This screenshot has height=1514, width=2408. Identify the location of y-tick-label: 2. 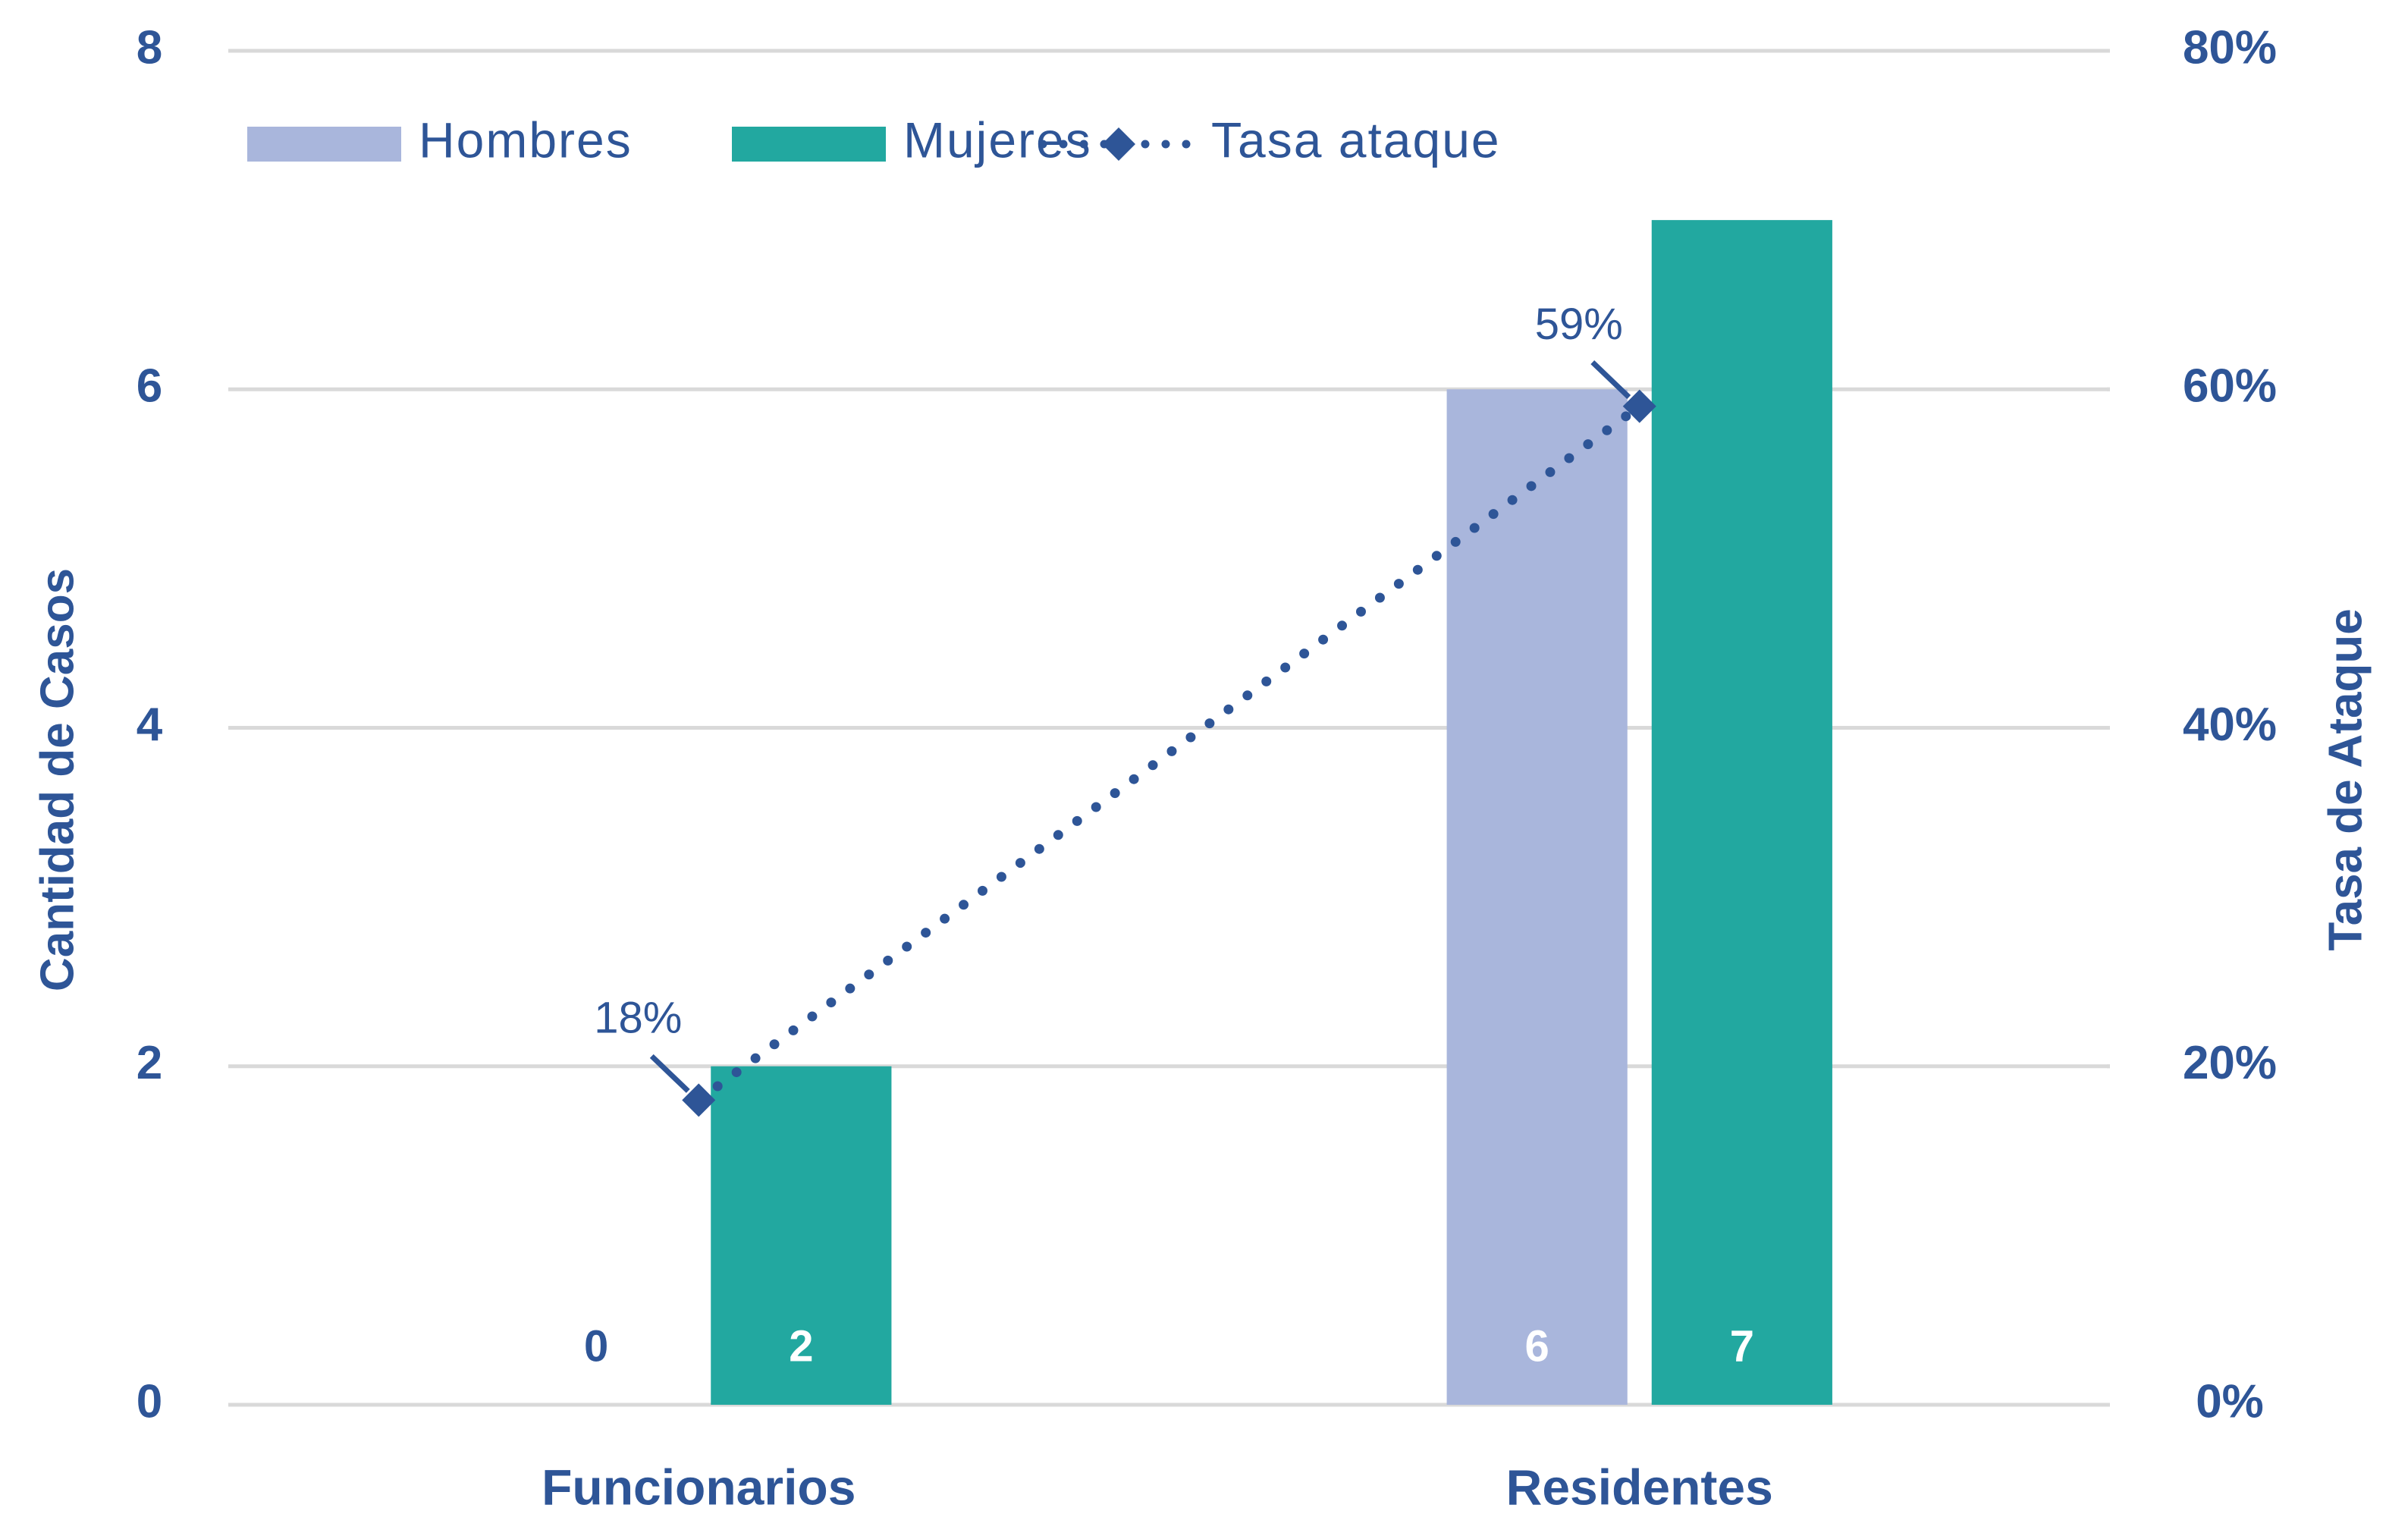
(149, 1063).